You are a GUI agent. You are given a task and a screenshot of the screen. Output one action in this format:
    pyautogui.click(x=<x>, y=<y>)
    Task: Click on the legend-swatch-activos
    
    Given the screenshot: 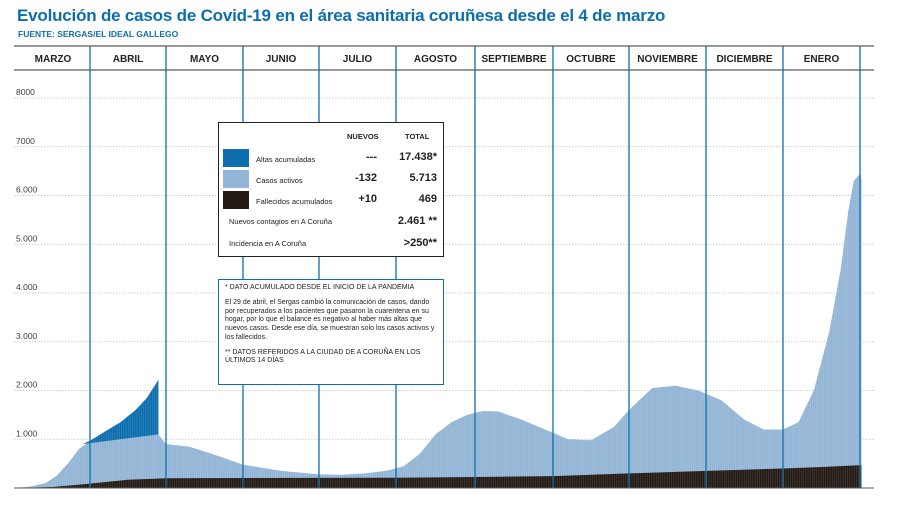 What is the action you would take?
    pyautogui.click(x=236, y=179)
    